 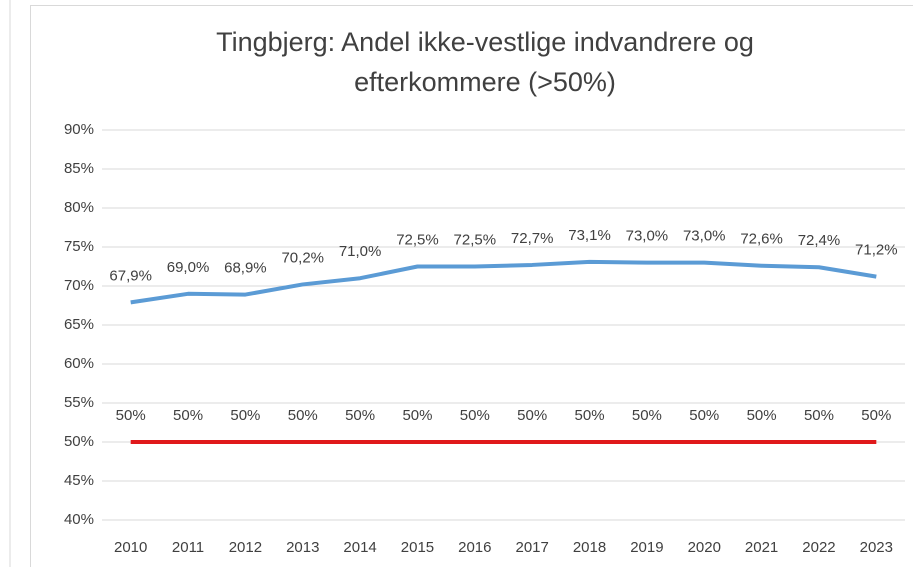 I want to click on y-tick-label: 70%, so click(x=79, y=285).